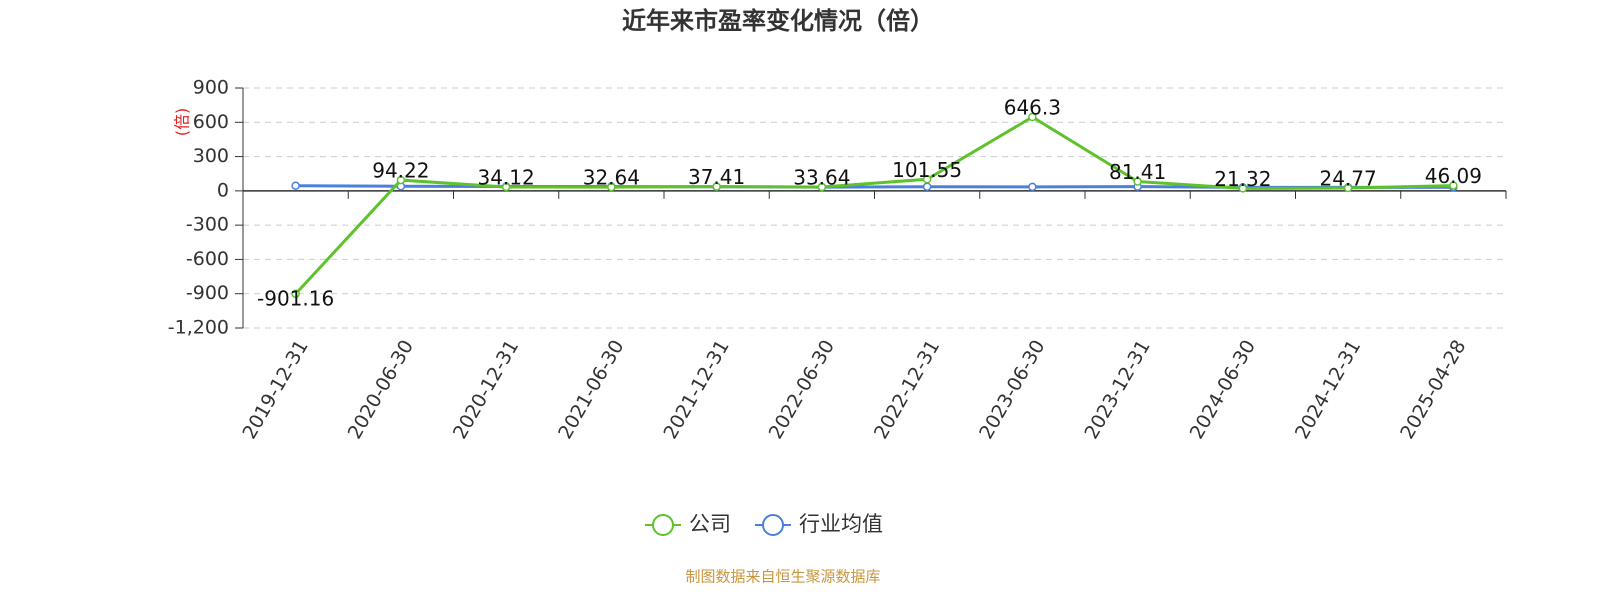  I want to click on y-tick-label: -300, so click(207, 225).